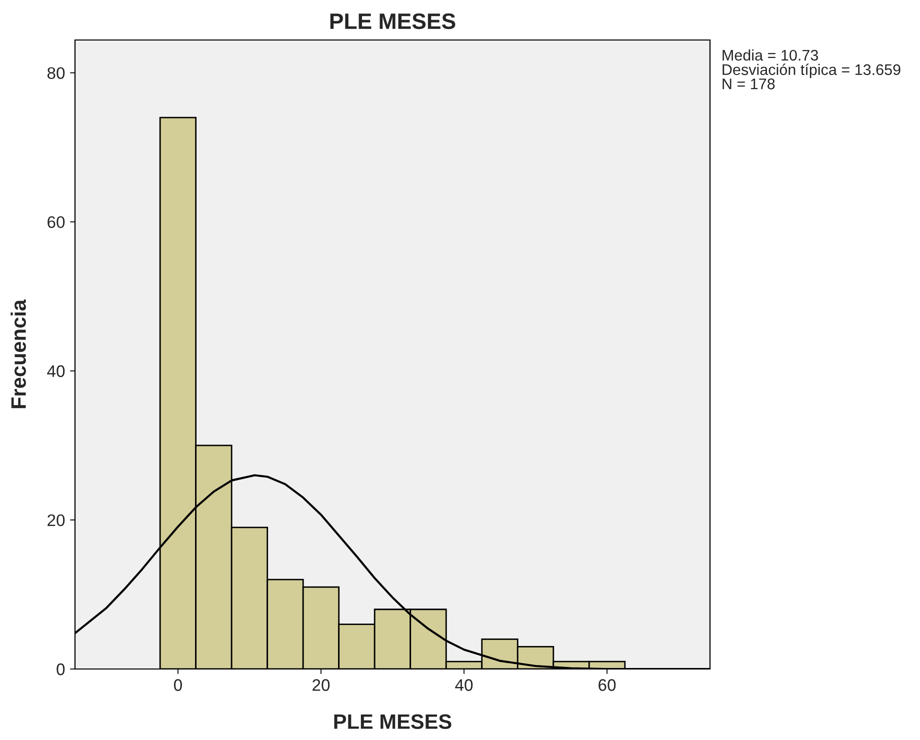  I want to click on x-tick-label: 20, so click(321, 685).